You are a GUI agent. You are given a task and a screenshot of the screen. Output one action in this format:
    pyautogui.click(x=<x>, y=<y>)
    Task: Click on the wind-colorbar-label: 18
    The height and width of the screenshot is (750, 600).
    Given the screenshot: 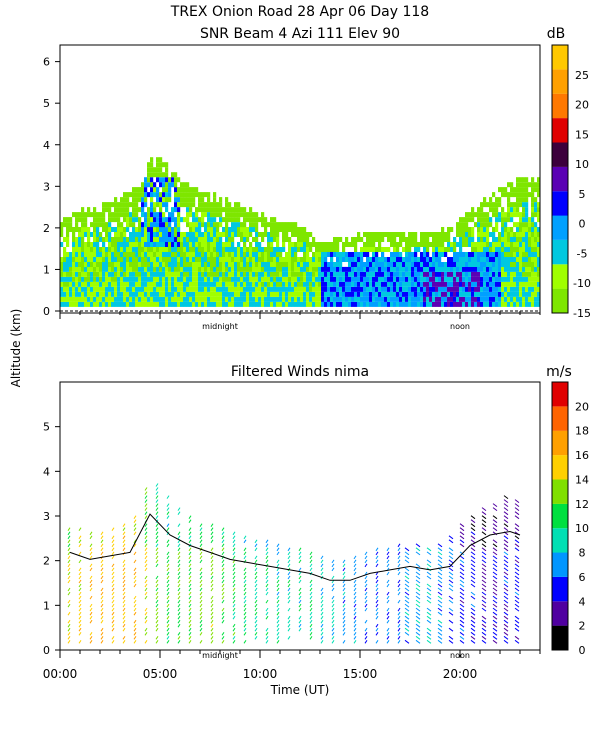 What is the action you would take?
    pyautogui.click(x=582, y=431)
    